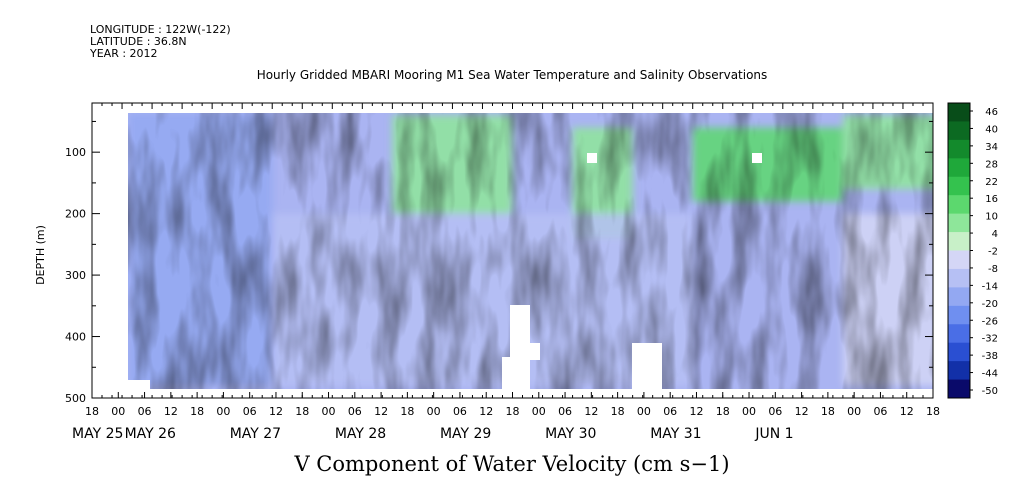 The image size is (1009, 504). I want to click on colorbar-label-7: 4, so click(995, 234).